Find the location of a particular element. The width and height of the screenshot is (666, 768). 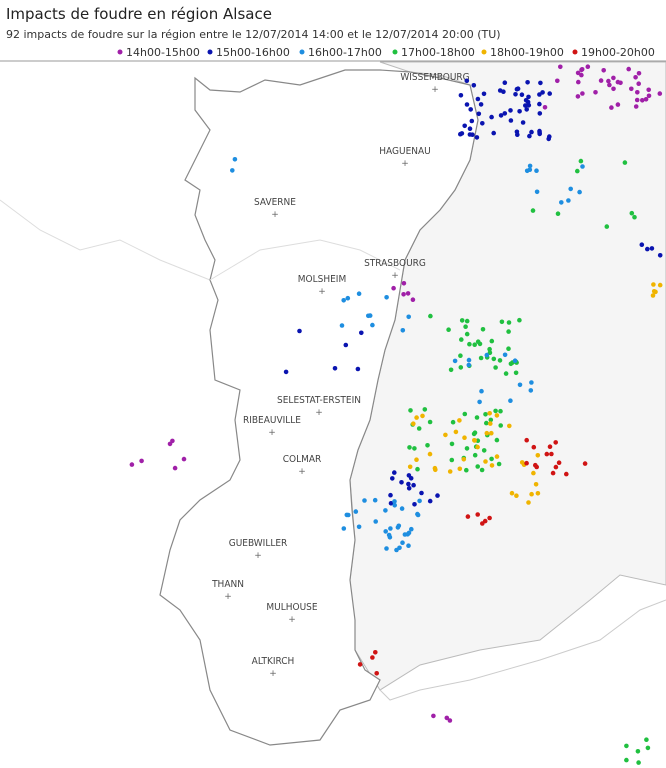

city-name: HAGUENAU is located at coordinates (404, 151).